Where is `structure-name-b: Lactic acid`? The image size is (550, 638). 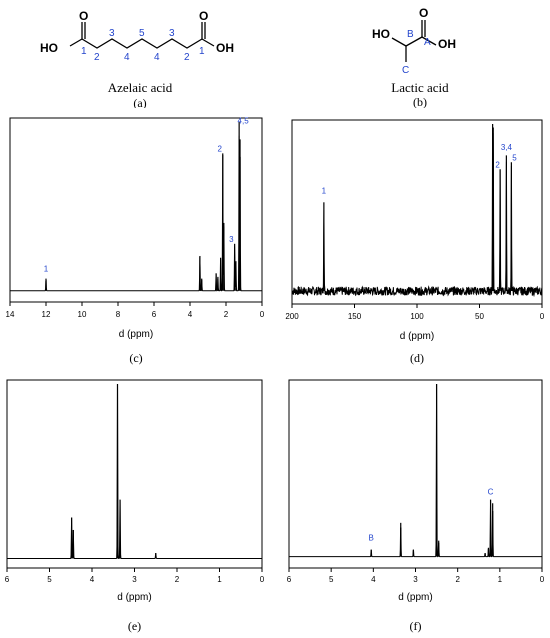
structure-name-b: Lactic acid is located at coordinates (420, 87).